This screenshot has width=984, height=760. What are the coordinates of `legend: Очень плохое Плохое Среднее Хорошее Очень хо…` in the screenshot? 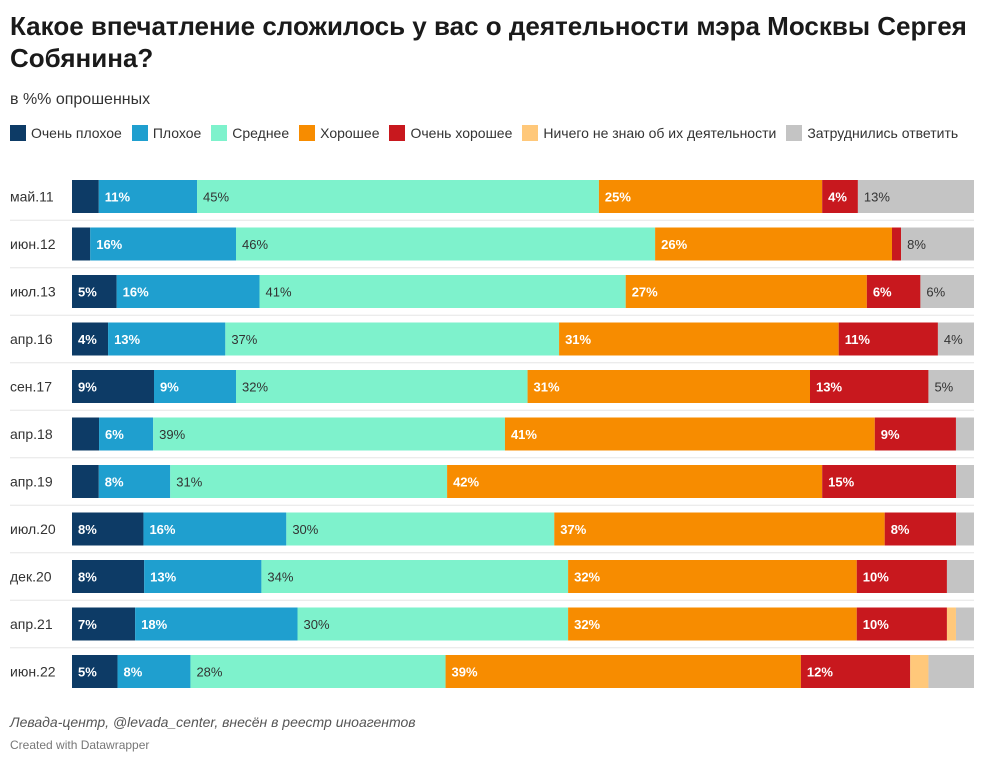 It's located at (492, 133).